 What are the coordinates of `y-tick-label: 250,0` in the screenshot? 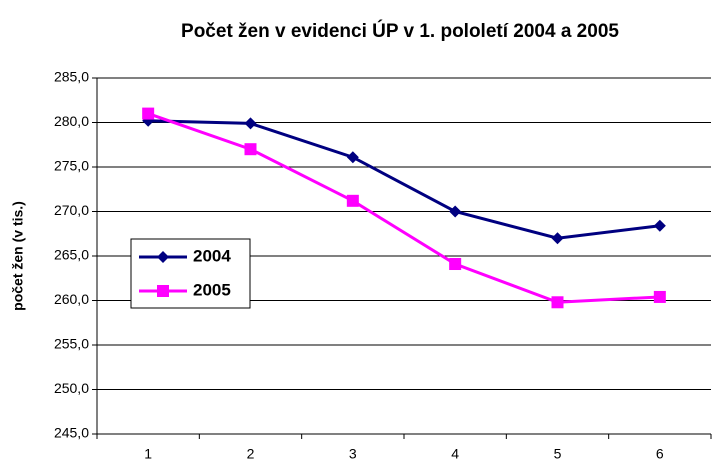 It's located at (71, 388).